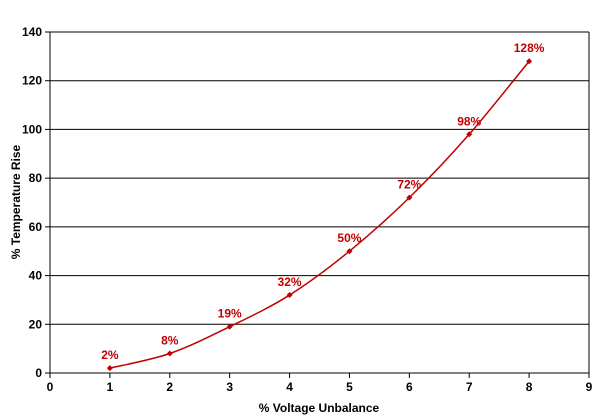 The width and height of the screenshot is (600, 418). Describe the element at coordinates (469, 387) in the screenshot. I see `x-tick-label: 7` at that location.